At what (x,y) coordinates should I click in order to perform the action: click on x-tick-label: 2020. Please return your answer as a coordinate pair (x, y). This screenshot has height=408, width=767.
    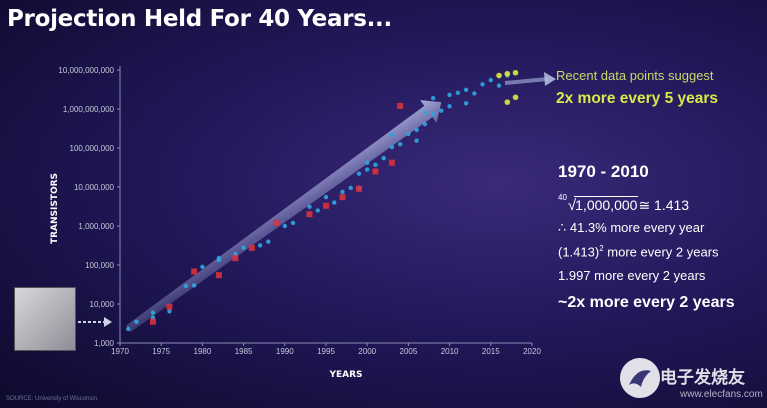
    Looking at the image, I should click on (532, 351).